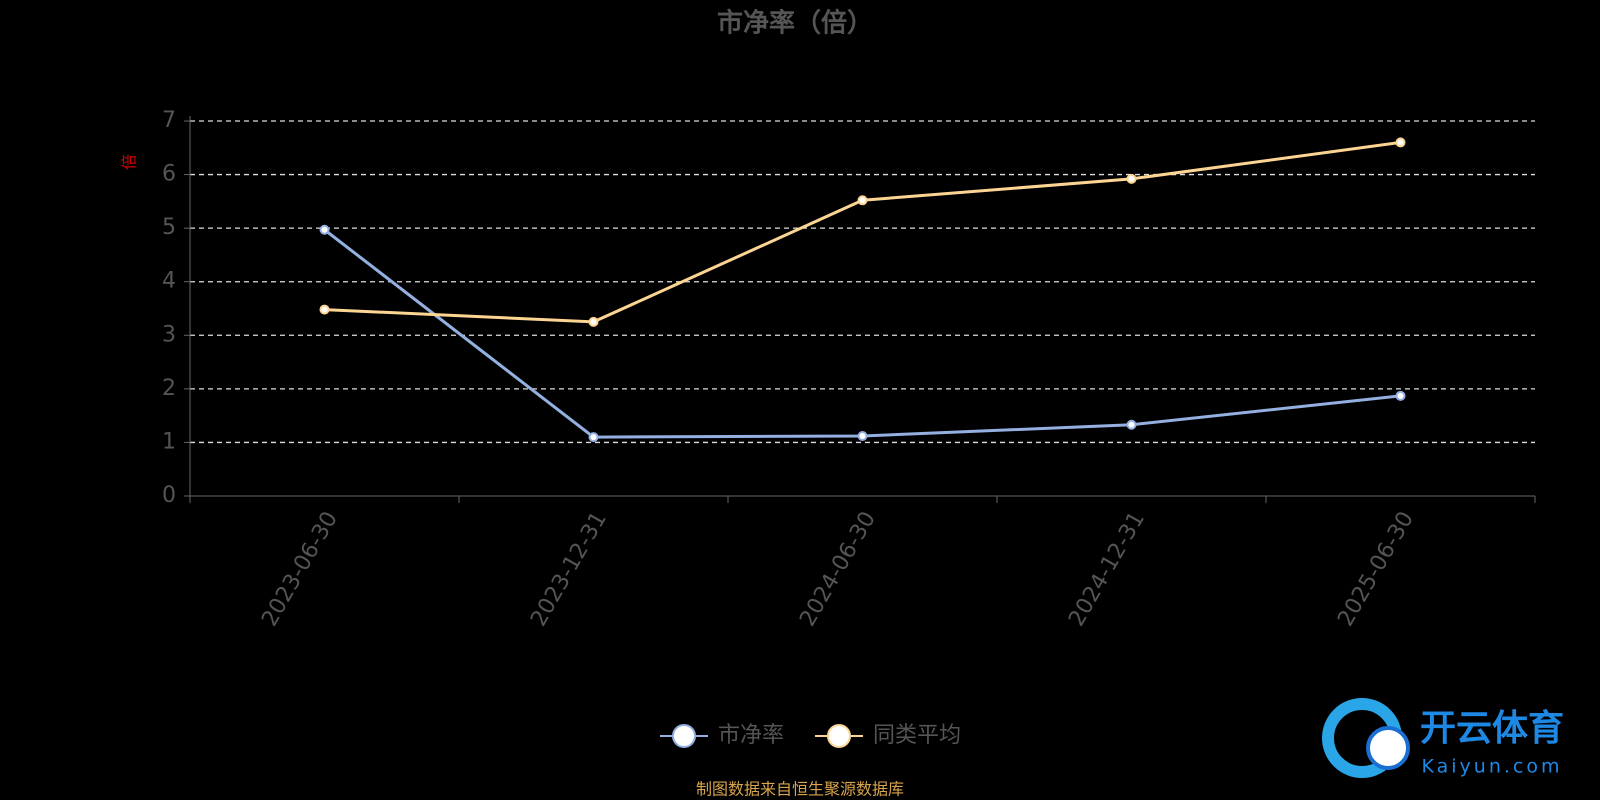 The image size is (1600, 800). I want to click on logo-ball, so click(1388, 748).